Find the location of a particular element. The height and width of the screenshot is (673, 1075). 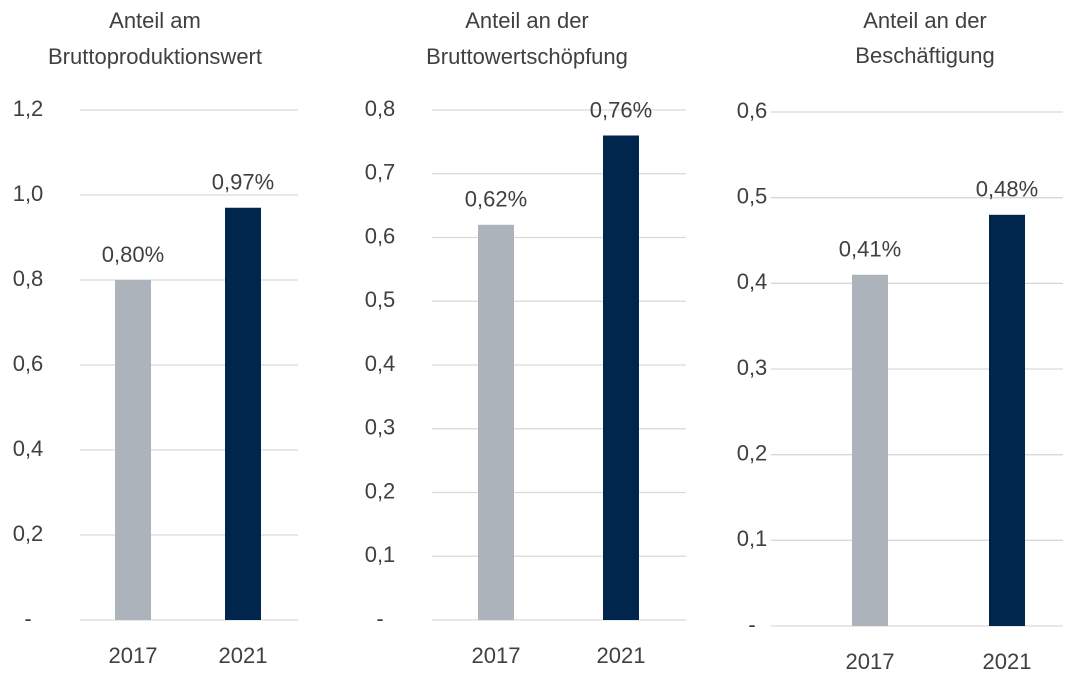

y-tick-label: 1,0 is located at coordinates (28, 193).